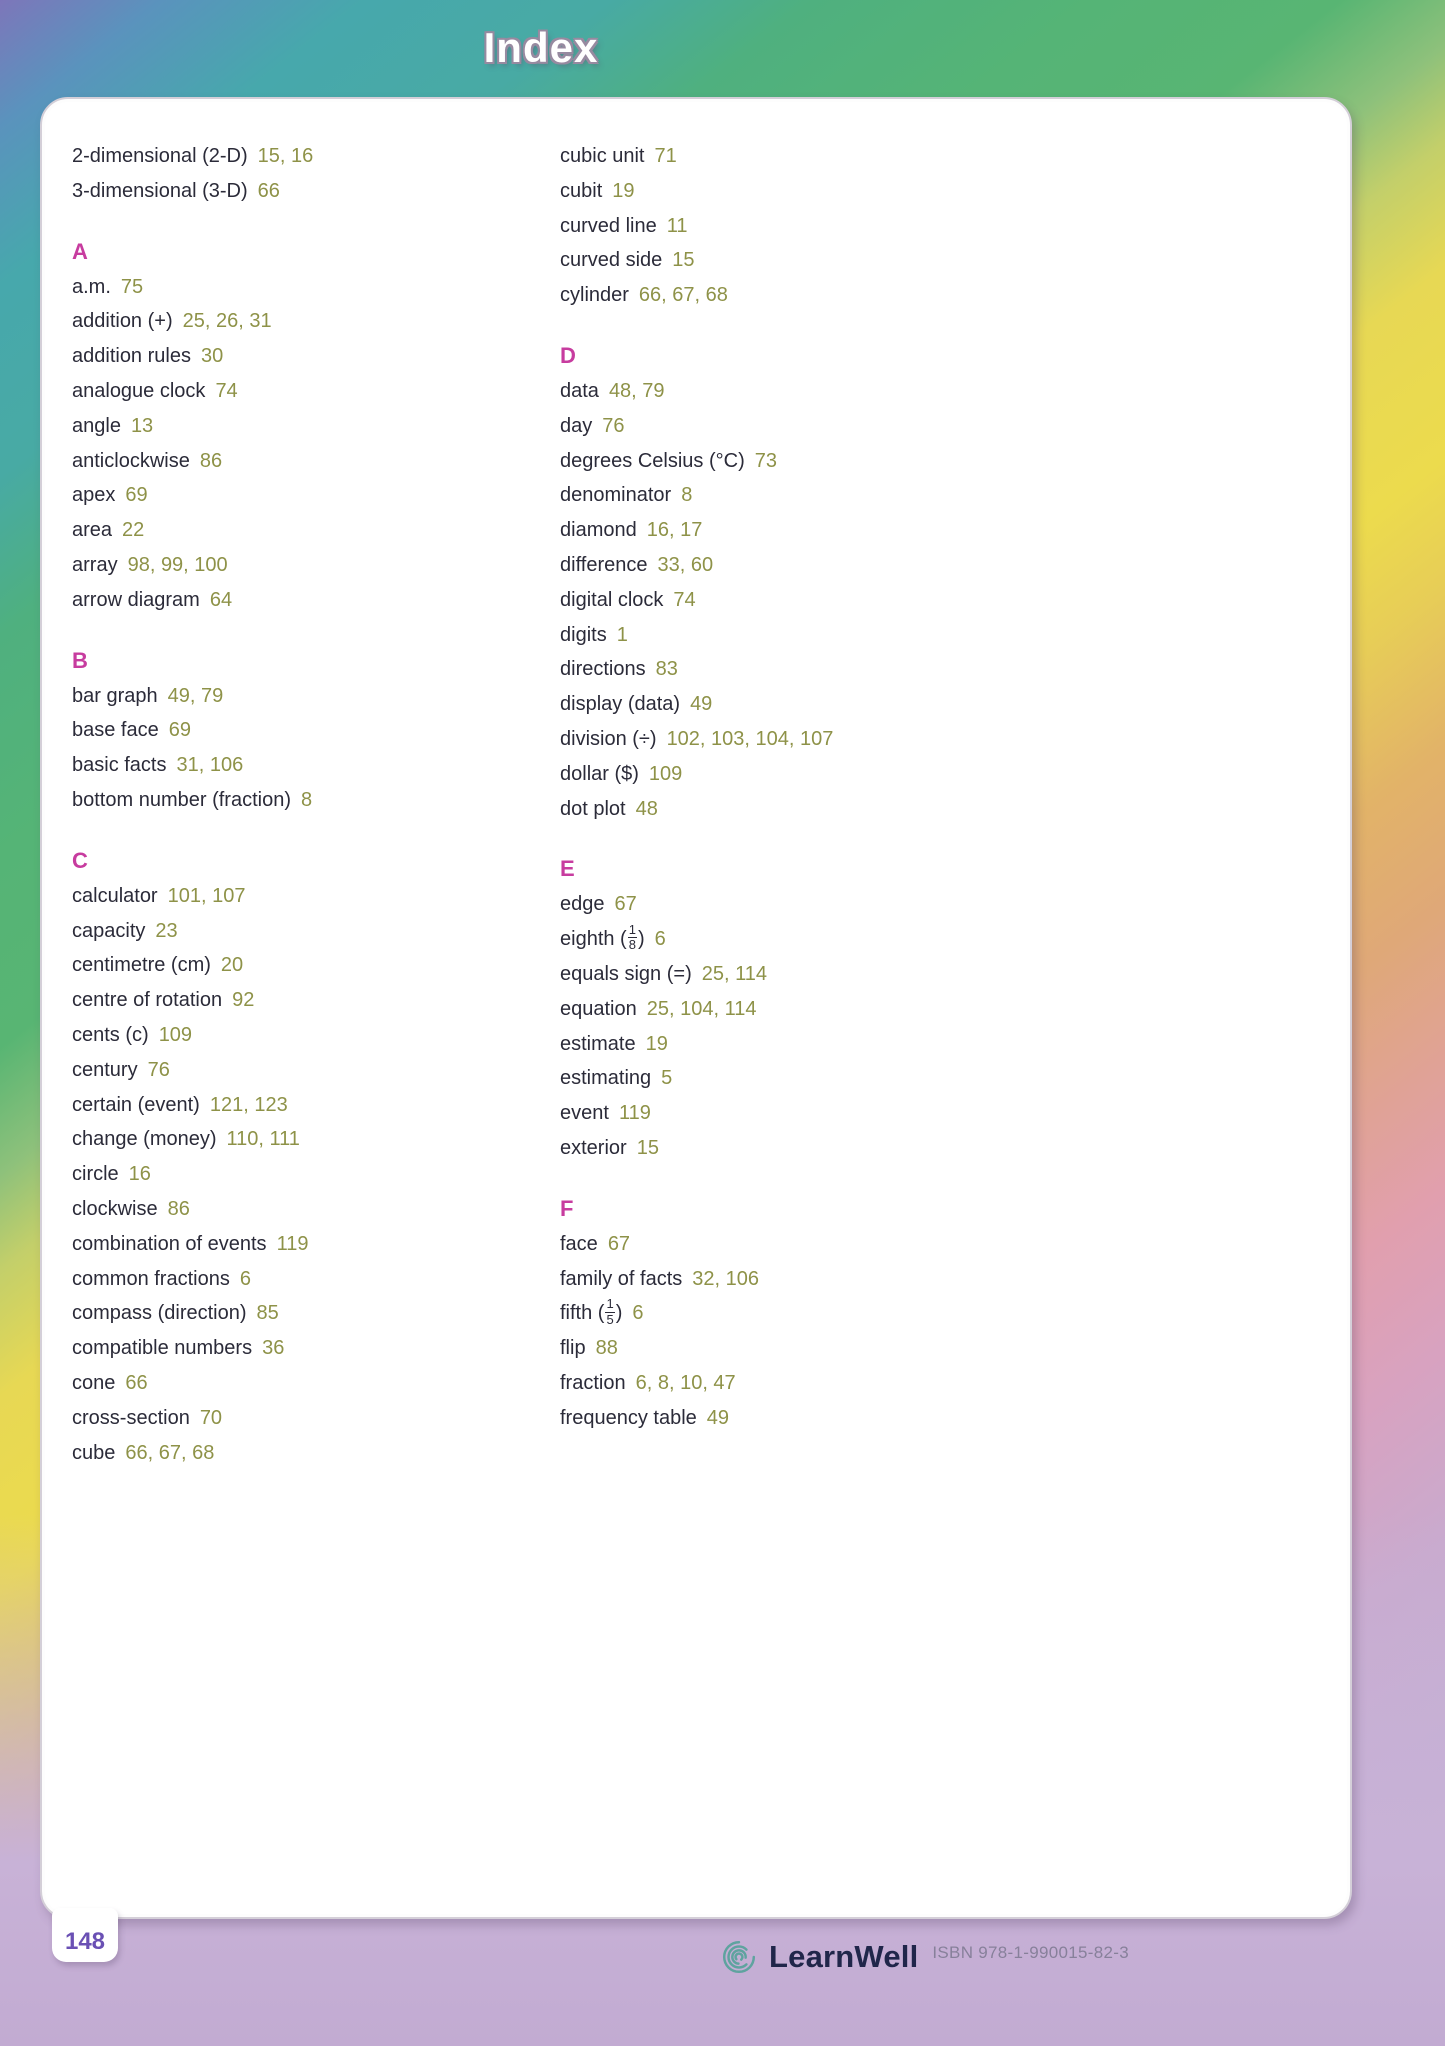 Image resolution: width=1445 pixels, height=2046 pixels. What do you see at coordinates (666, 669) in the screenshot?
I see `index-pages: 83` at bounding box center [666, 669].